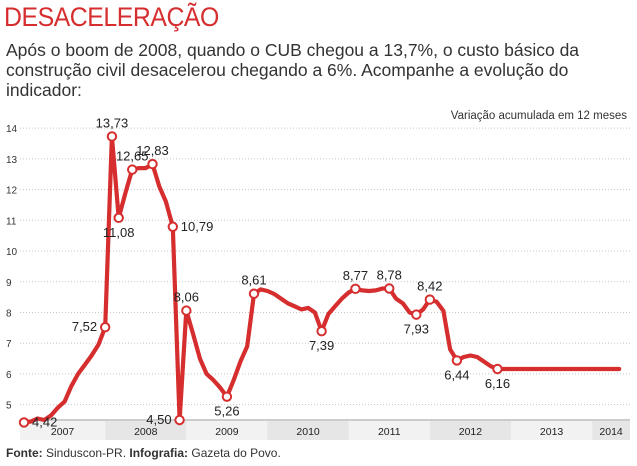 The image size is (637, 466). I want to click on y-tick-label: 13, so click(12, 160).